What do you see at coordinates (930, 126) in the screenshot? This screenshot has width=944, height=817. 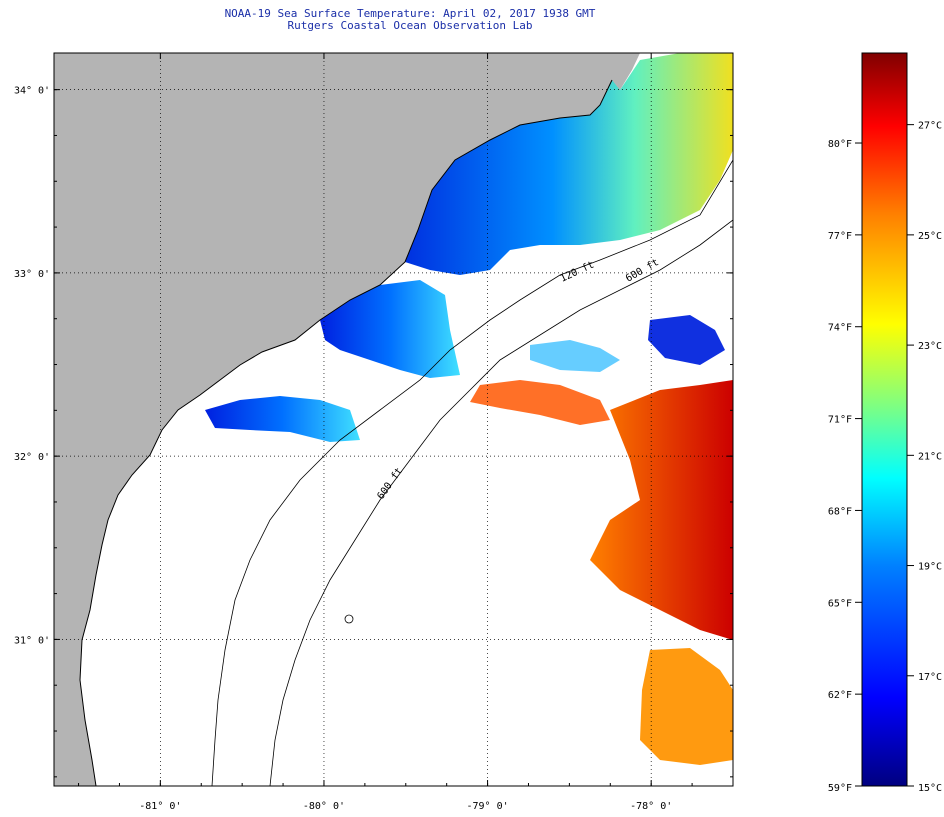 I see `celsius-label: 27°C` at bounding box center [930, 126].